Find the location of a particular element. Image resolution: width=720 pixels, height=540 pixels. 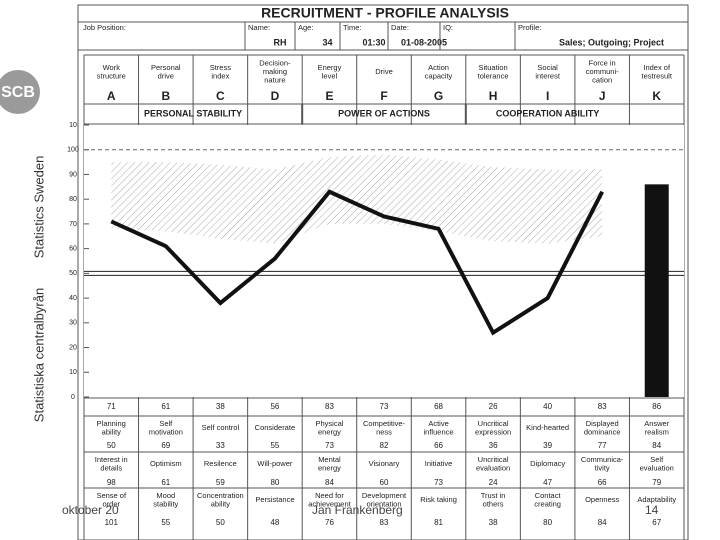

label: Decision-making nature is located at coordinates (275, 71).